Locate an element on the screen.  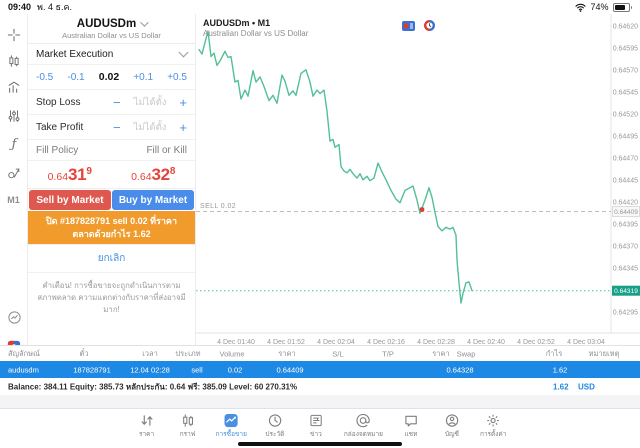
table-header-cell: S/L is located at coordinates (338, 353).